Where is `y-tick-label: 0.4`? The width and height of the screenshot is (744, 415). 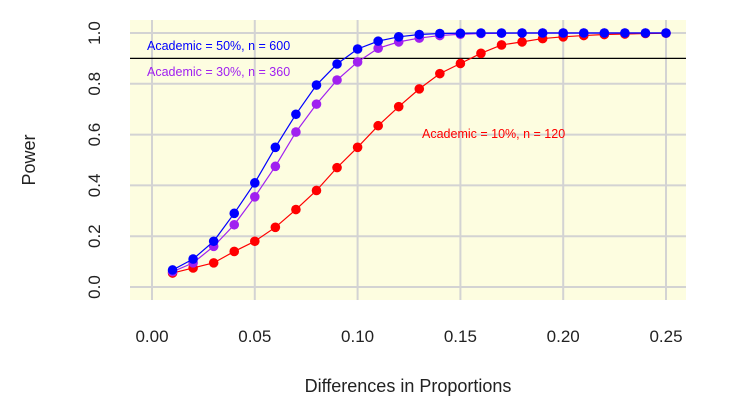
y-tick-label: 0.4 is located at coordinates (94, 186).